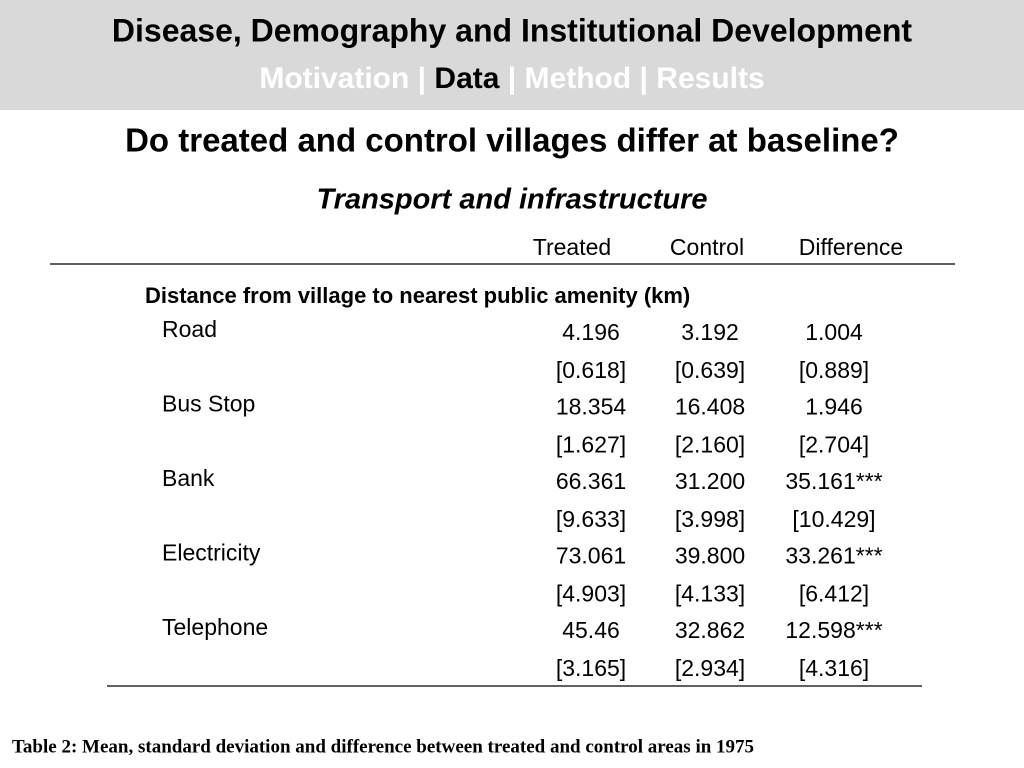 This screenshot has width=1024, height=768. I want to click on nav-item: Motivation, so click(334, 78).